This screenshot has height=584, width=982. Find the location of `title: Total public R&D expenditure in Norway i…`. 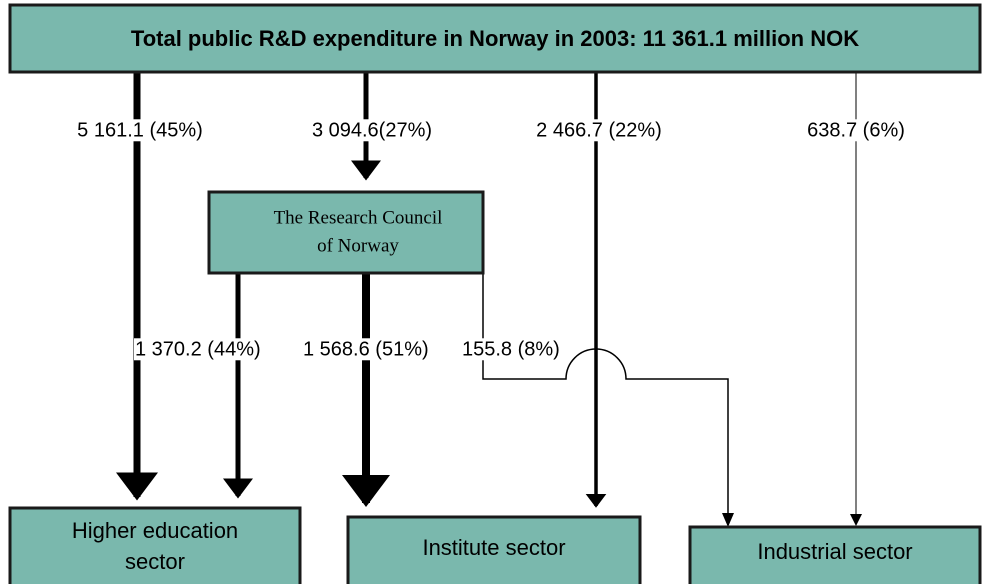

title: Total public R&D expenditure in Norway i… is located at coordinates (495, 38).